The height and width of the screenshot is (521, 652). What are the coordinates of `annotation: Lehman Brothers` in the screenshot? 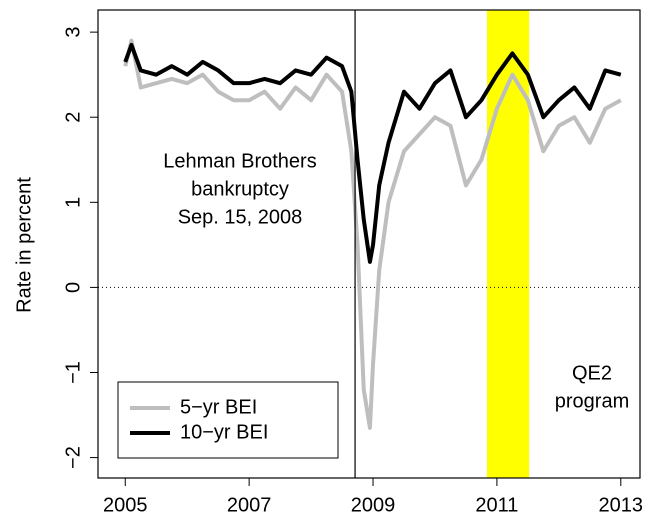 It's located at (239, 161).